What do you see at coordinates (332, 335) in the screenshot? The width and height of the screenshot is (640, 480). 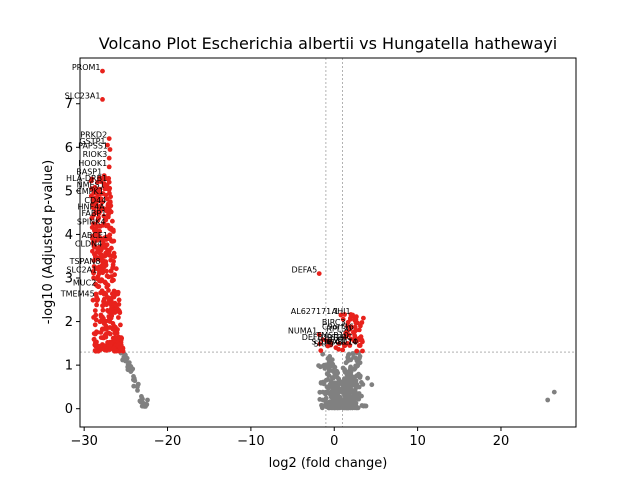 I see `gene-label: TMSB10` at bounding box center [332, 335].